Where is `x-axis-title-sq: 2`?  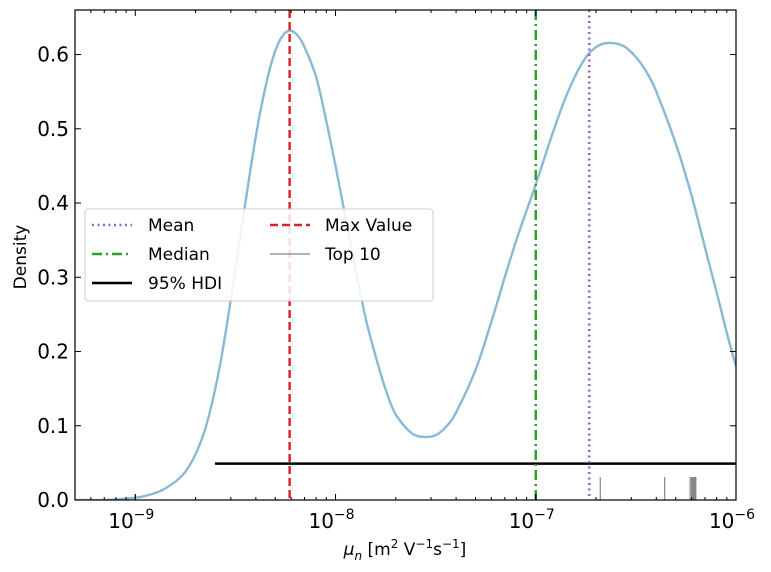
x-axis-title-sq: 2 is located at coordinates (395, 544).